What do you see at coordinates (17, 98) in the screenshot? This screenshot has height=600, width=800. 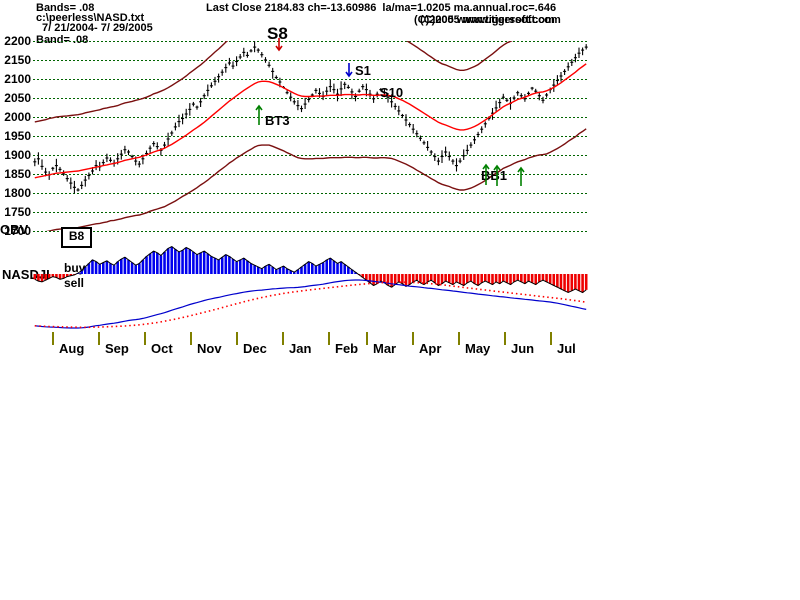 I see `y-axis-tick-label: 2050` at bounding box center [17, 98].